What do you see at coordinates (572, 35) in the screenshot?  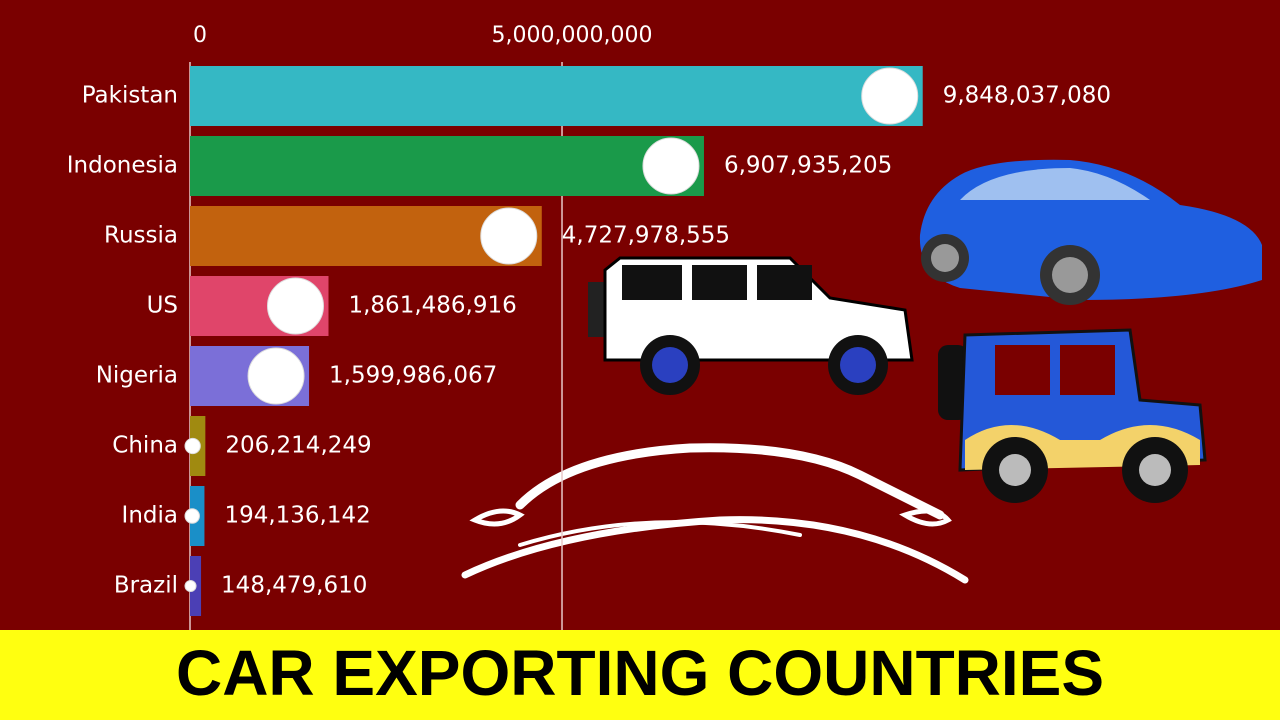 I see `x-tick-label: 5,000,000,000` at bounding box center [572, 35].